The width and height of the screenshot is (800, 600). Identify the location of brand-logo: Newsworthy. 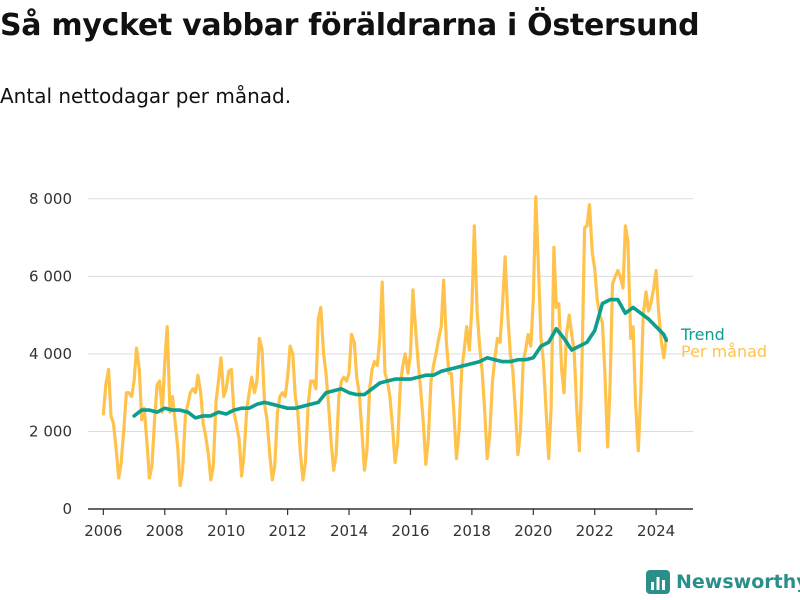
(723, 582).